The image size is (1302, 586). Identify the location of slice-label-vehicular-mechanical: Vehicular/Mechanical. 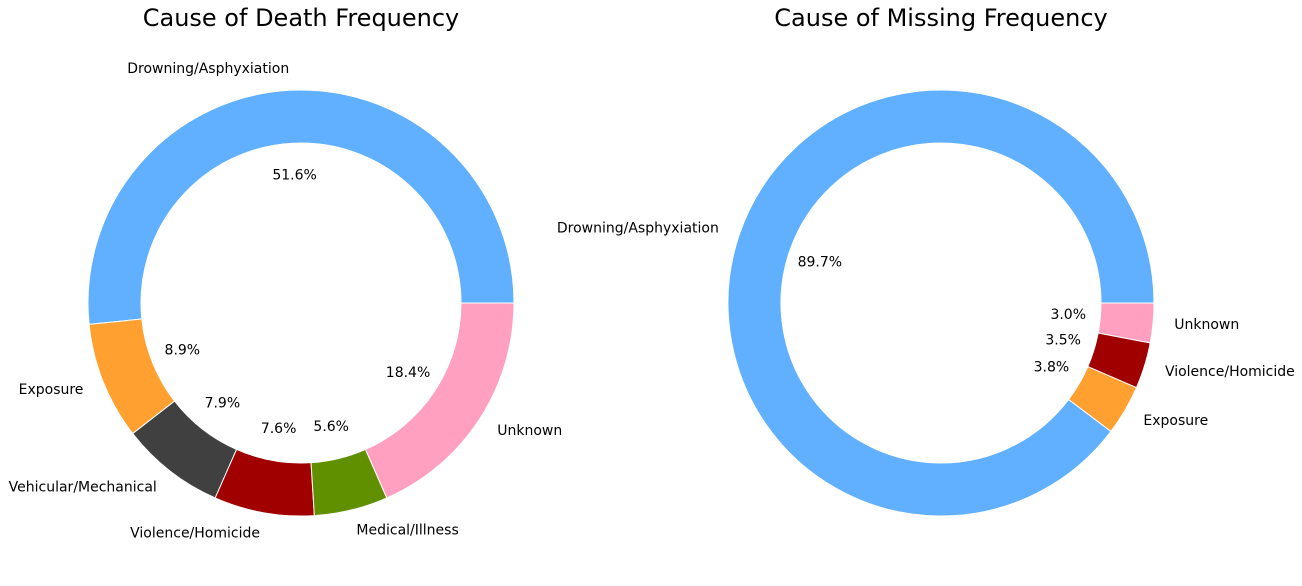
(83, 488).